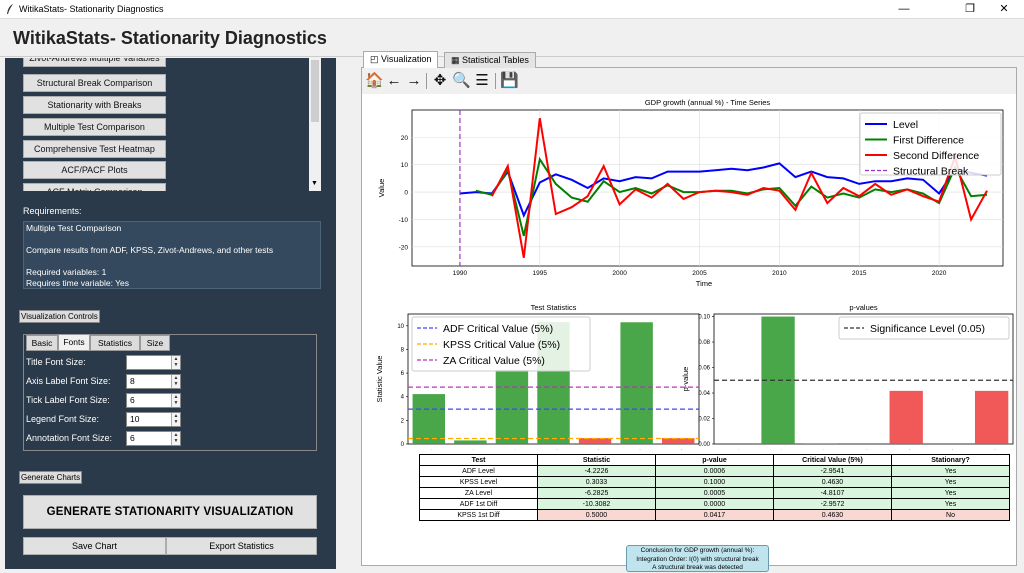 Image resolution: width=1024 pixels, height=573 pixels. Describe the element at coordinates (704, 445) in the screenshot. I see `pvalue-ytick-label: 0.00` at that location.